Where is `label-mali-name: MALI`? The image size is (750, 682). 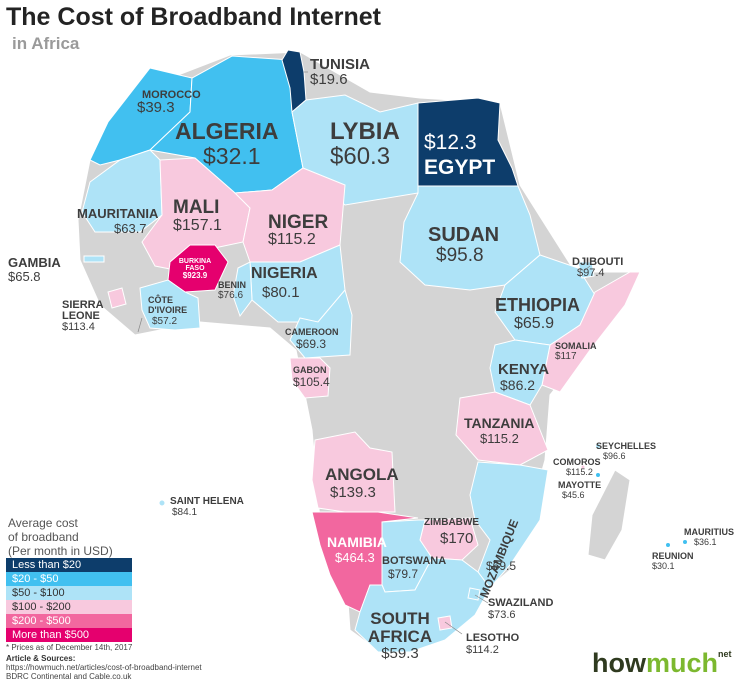 label-mali-name: MALI is located at coordinates (196, 207).